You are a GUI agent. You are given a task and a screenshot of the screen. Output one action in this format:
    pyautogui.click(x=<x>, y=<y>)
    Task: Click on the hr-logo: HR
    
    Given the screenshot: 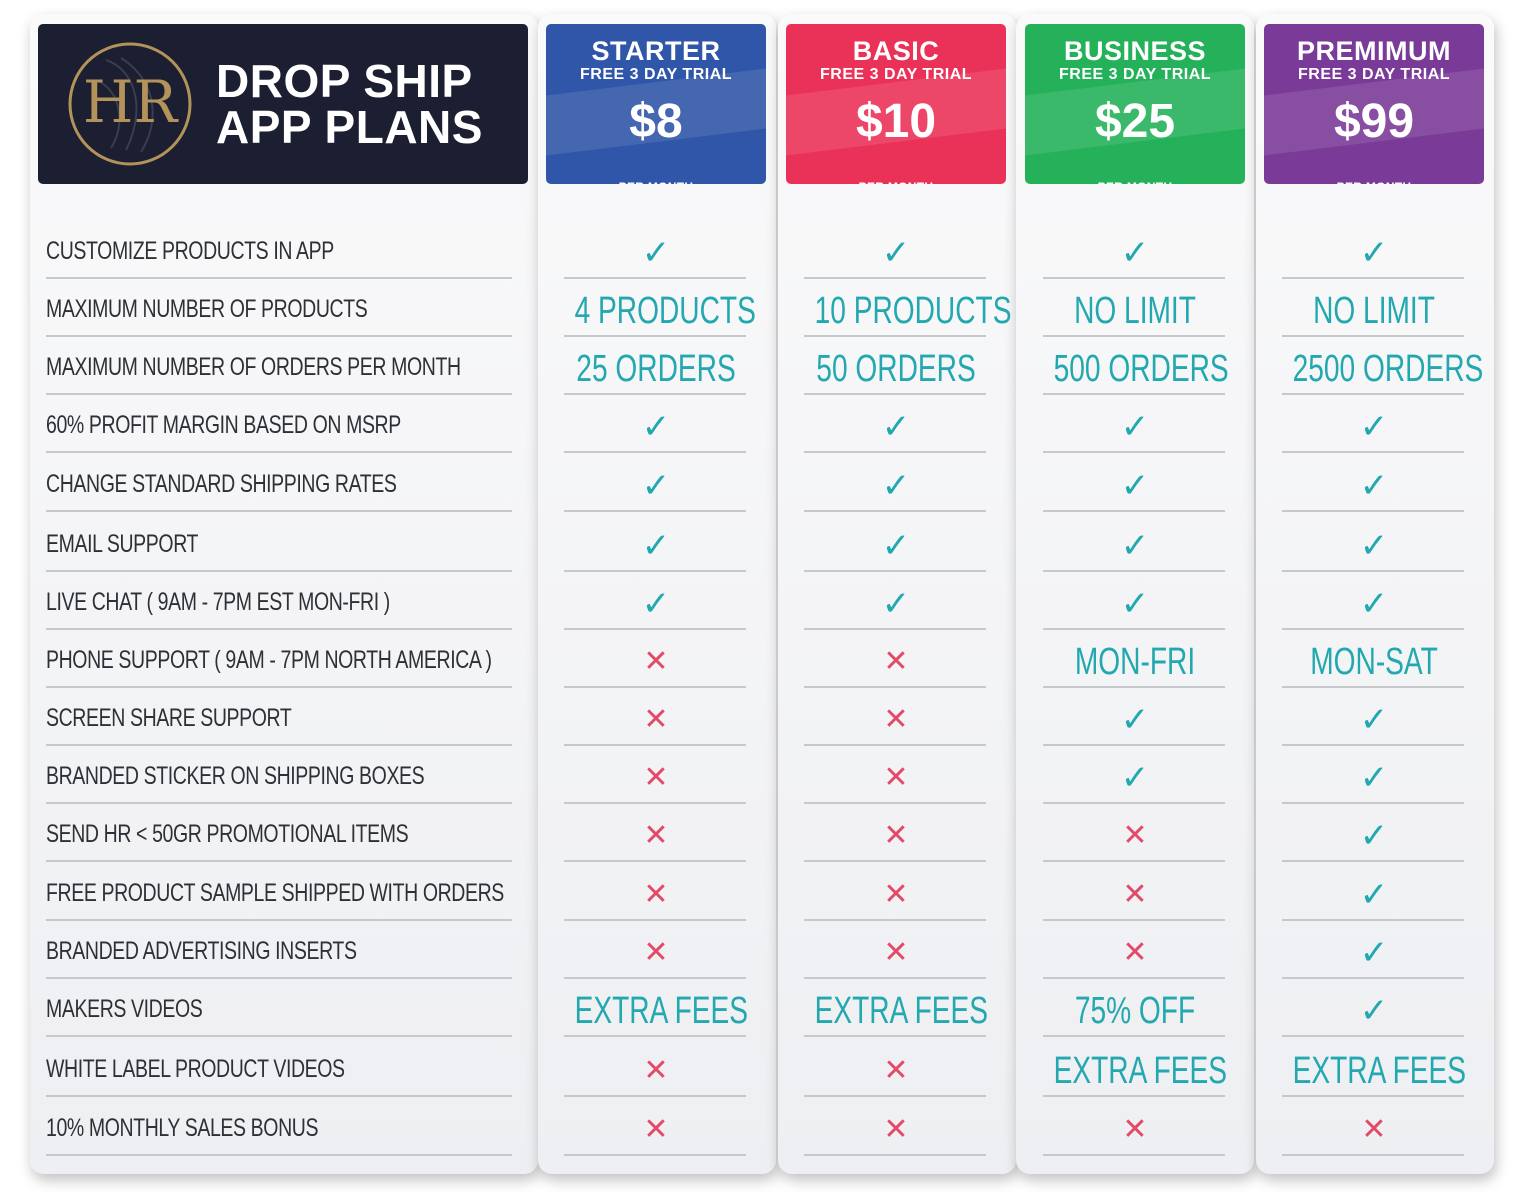 What is the action you would take?
    pyautogui.click(x=130, y=104)
    